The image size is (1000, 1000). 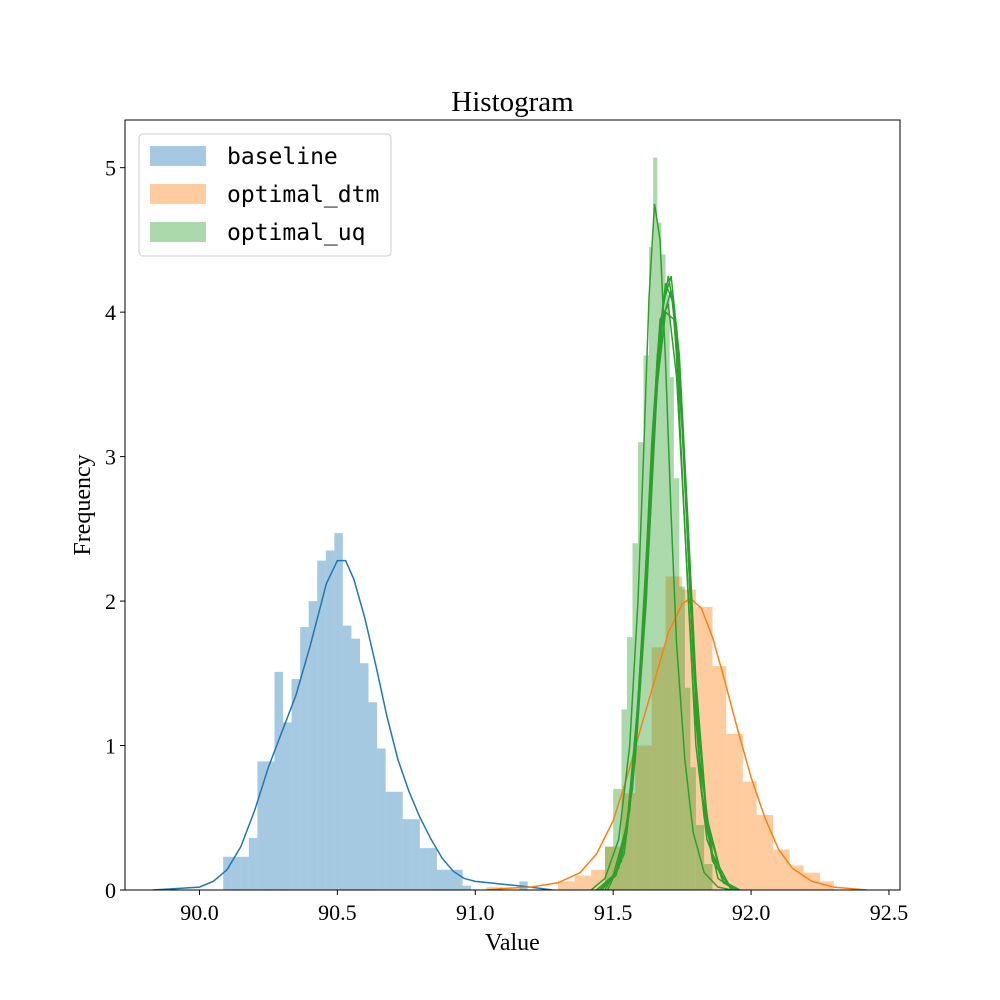 What do you see at coordinates (178, 194) in the screenshot?
I see `legend-swatch-optimal_dtm` at bounding box center [178, 194].